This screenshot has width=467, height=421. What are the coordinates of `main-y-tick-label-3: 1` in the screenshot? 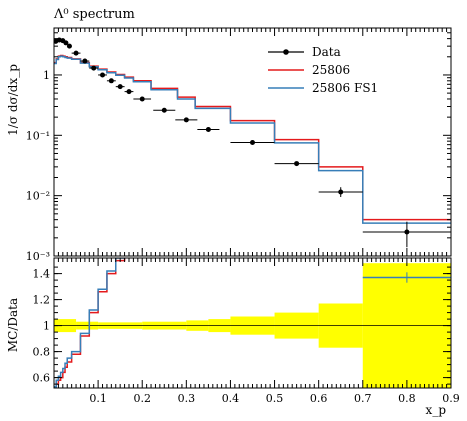 It's located at (46, 75).